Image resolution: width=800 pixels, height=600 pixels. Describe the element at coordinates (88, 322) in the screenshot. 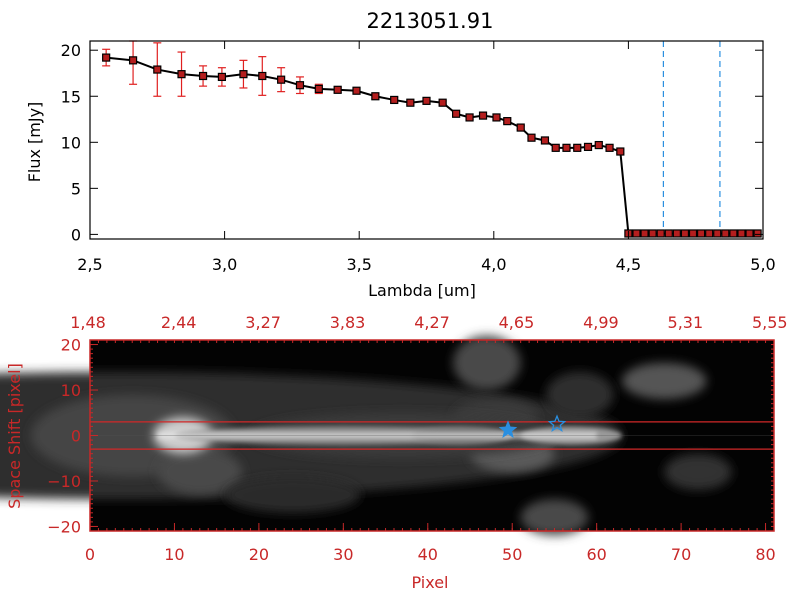

I see `top-tick-label: 1,48` at that location.